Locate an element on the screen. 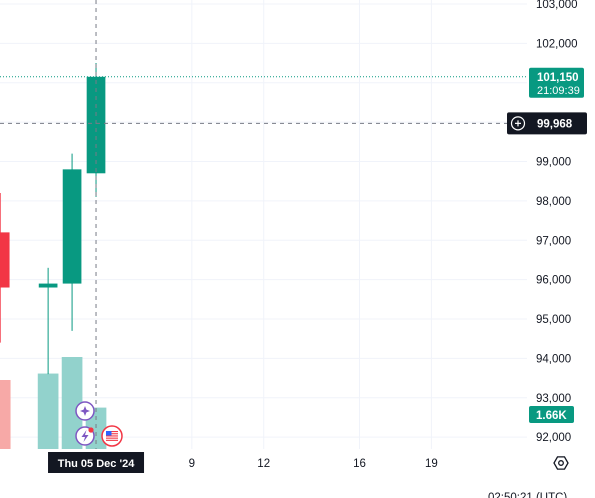  crosshair-price-label-bg is located at coordinates (547, 123).